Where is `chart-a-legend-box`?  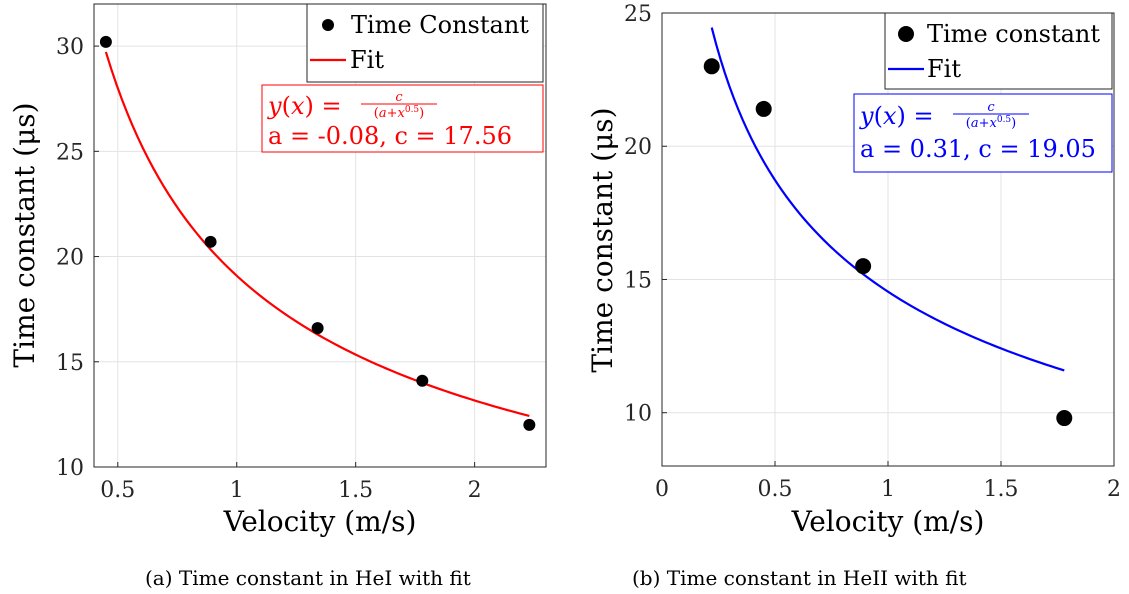 chart-a-legend-box is located at coordinates (425, 43).